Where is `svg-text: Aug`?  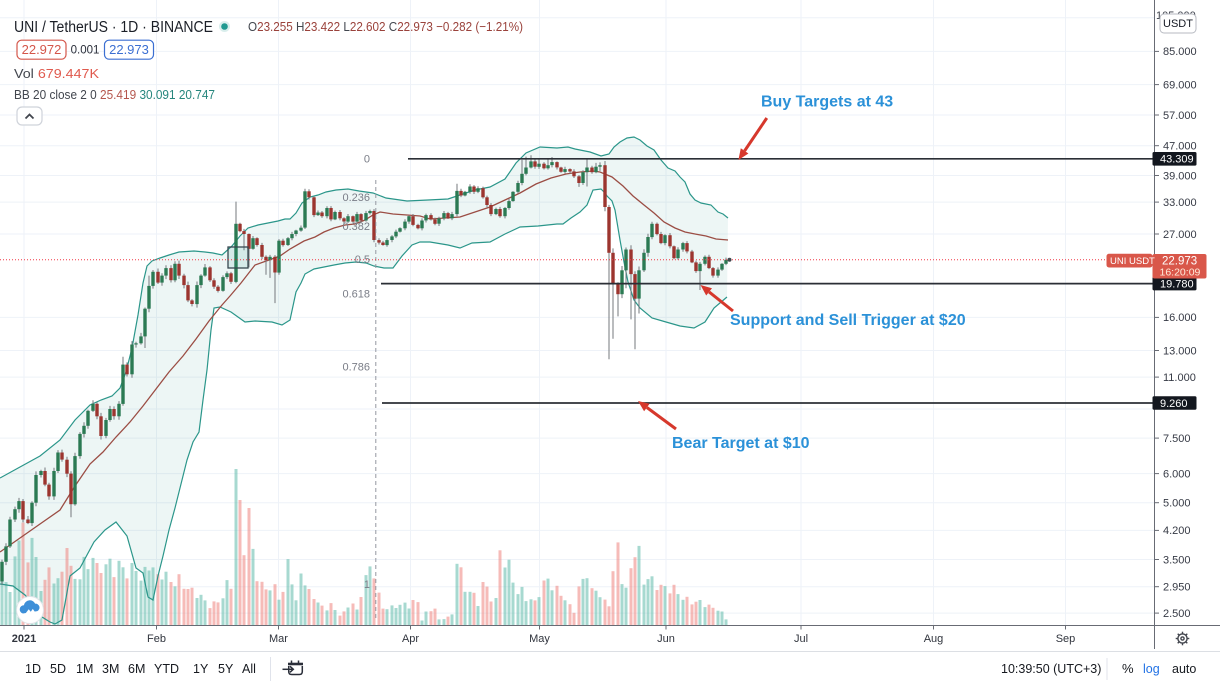
svg-text: Aug is located at coordinates (934, 639).